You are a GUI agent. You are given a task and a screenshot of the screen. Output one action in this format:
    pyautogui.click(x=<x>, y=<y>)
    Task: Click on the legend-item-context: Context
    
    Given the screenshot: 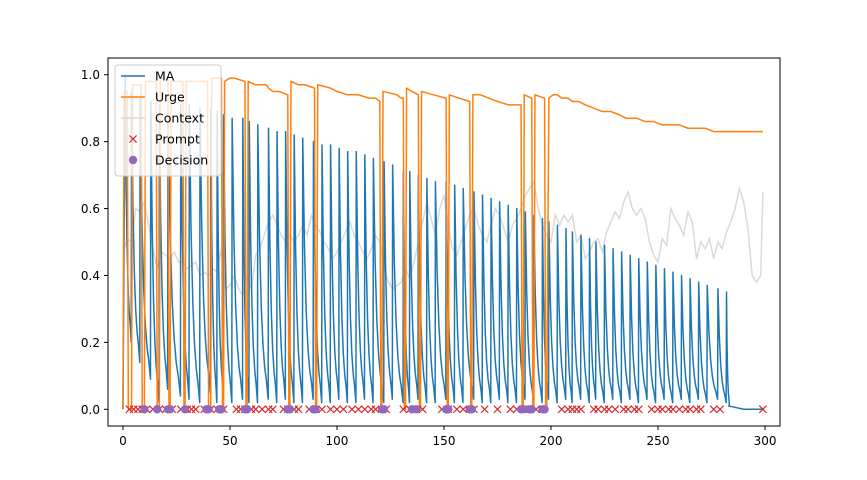 What is the action you would take?
    pyautogui.click(x=162, y=118)
    